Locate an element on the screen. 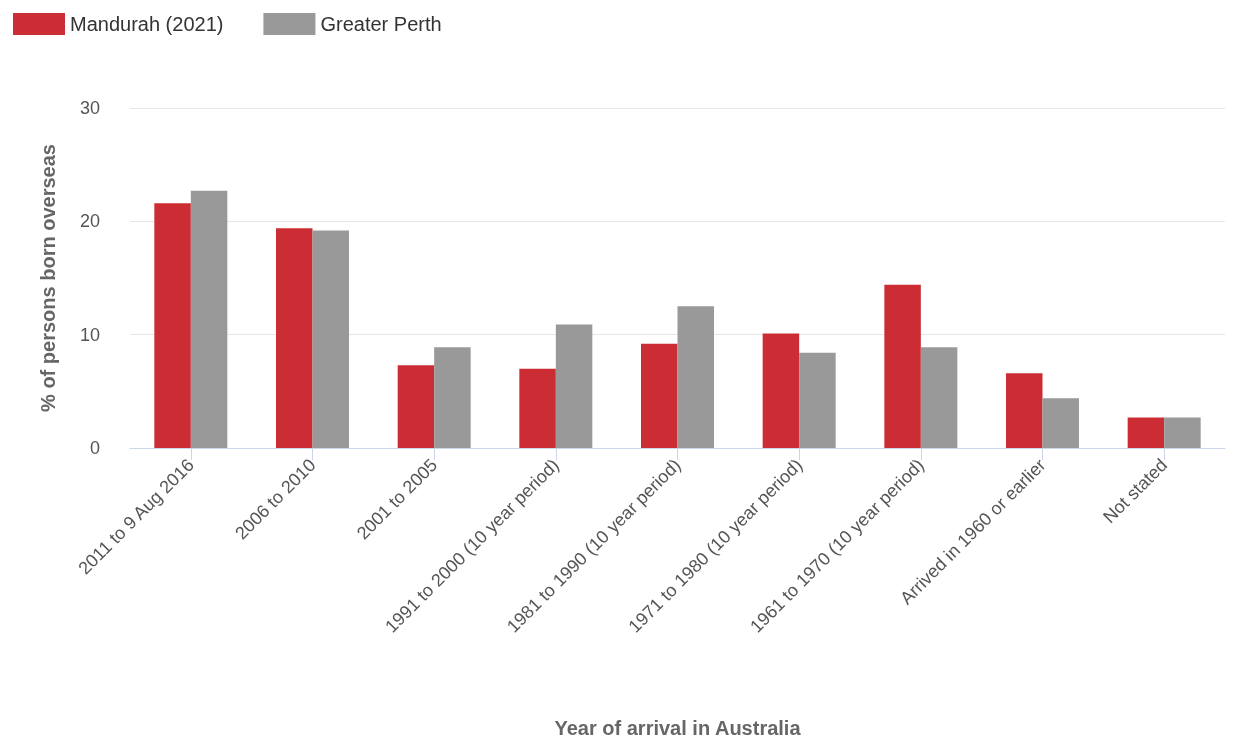 This screenshot has height=751, width=1237. x-axis-title: Year of arrival in Australia is located at coordinates (678, 728).